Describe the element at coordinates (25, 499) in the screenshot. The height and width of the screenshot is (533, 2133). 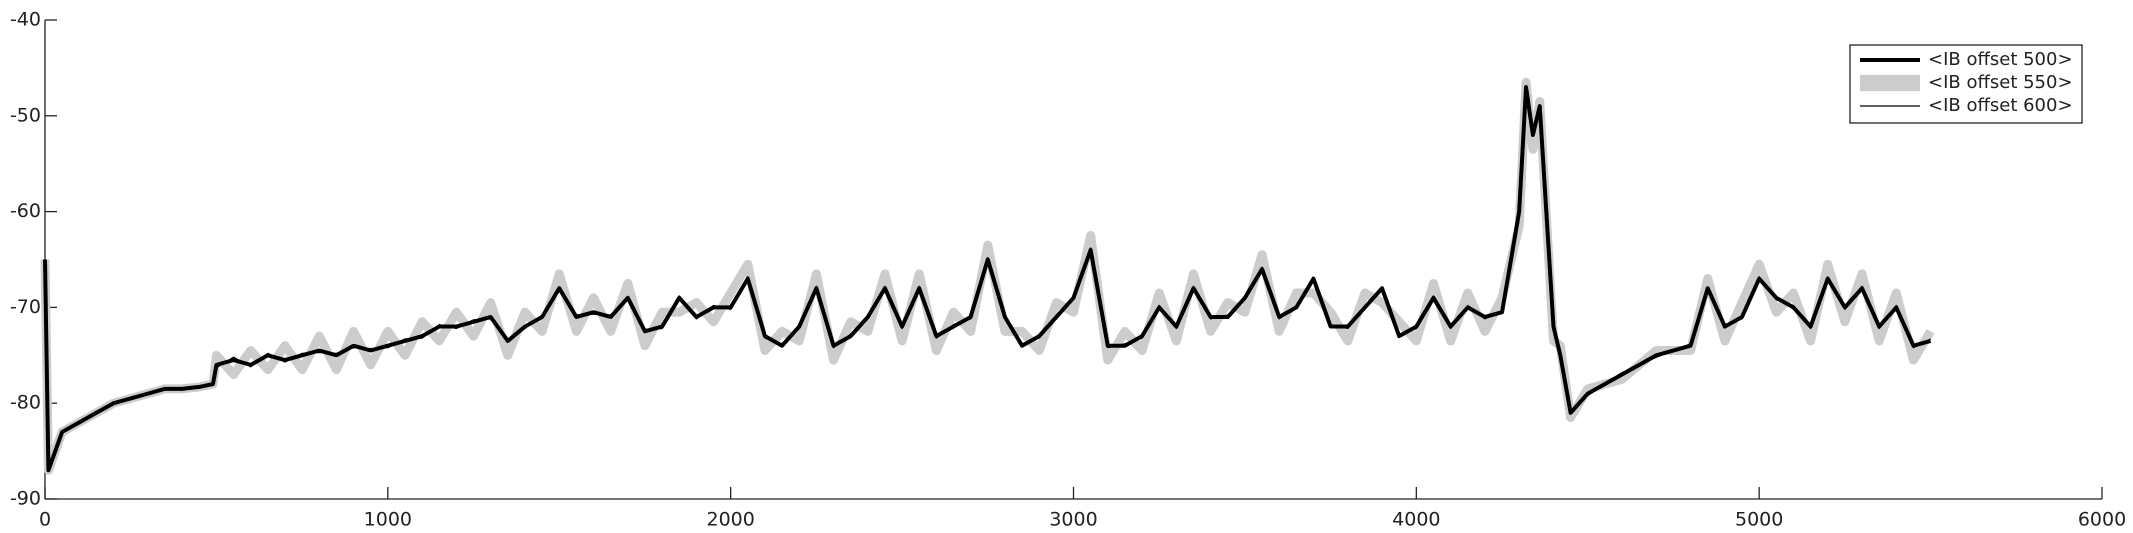
I see `y-tick-label: -90` at that location.